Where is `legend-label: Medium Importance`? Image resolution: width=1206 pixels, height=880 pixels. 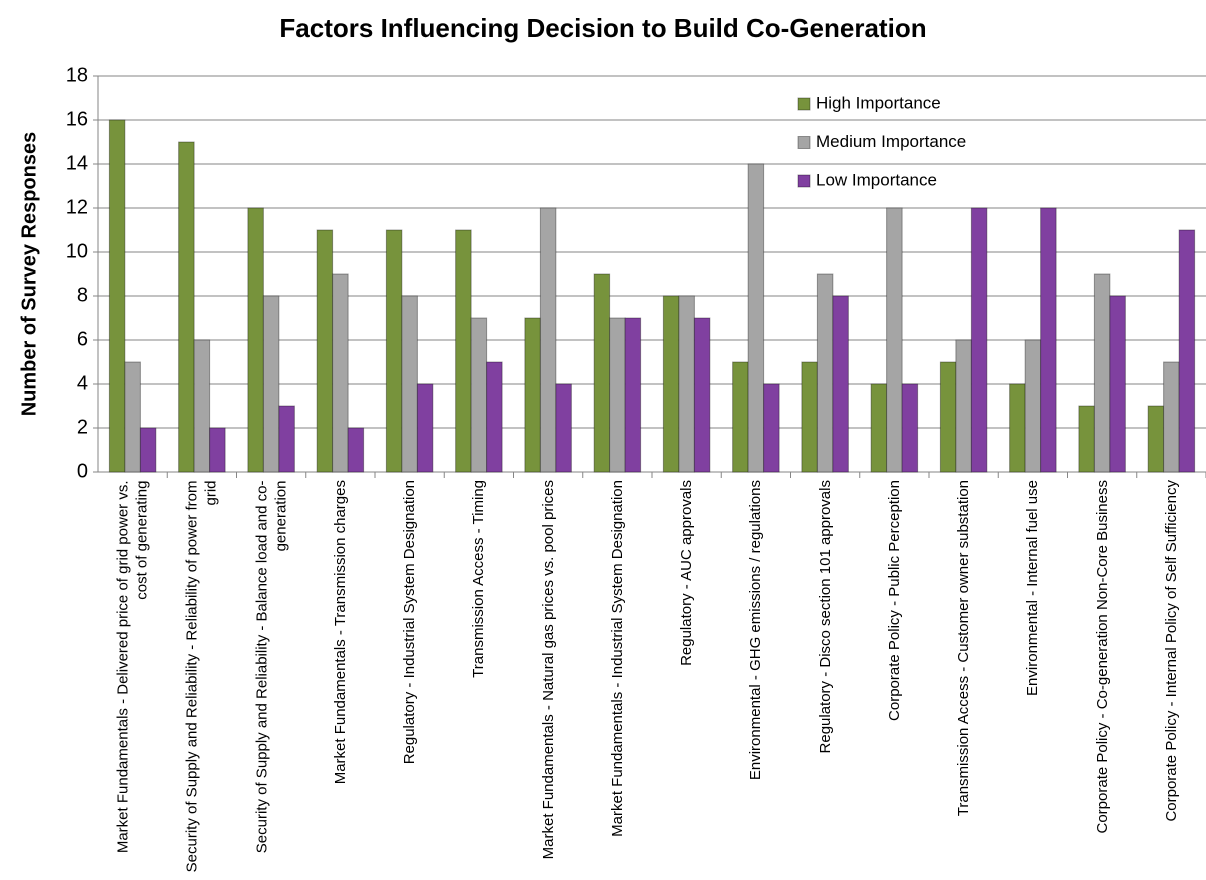
legend-label: Medium Importance is located at coordinates (891, 141).